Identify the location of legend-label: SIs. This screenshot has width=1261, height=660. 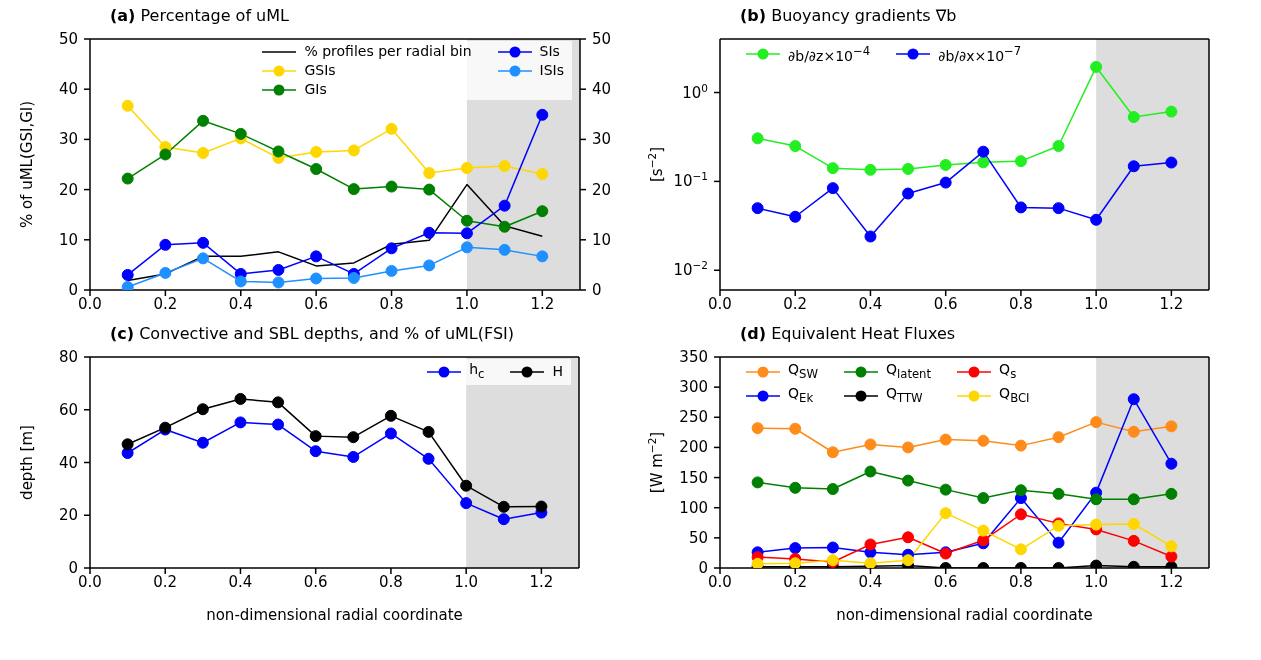
(549, 51).